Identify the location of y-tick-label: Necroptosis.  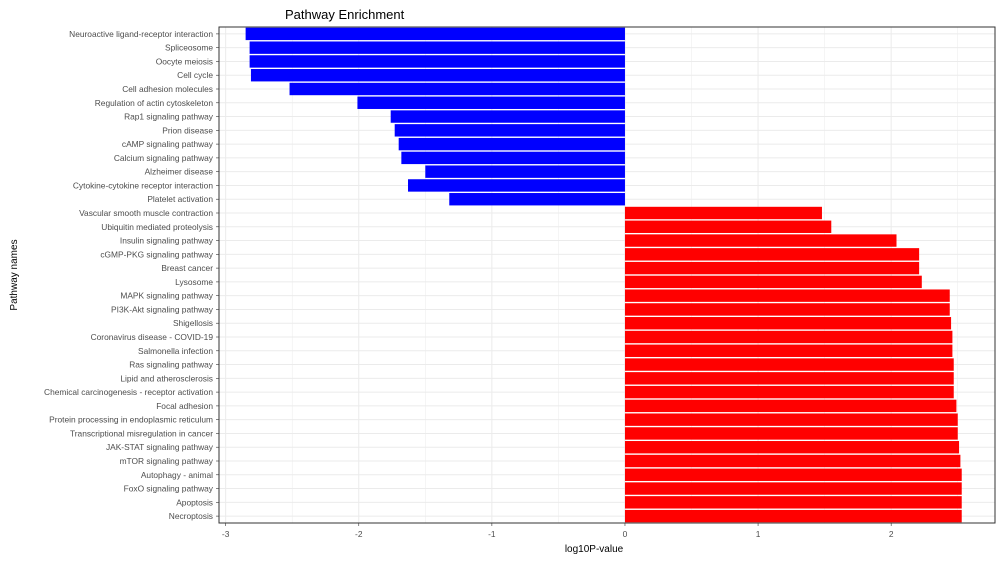
(191, 516).